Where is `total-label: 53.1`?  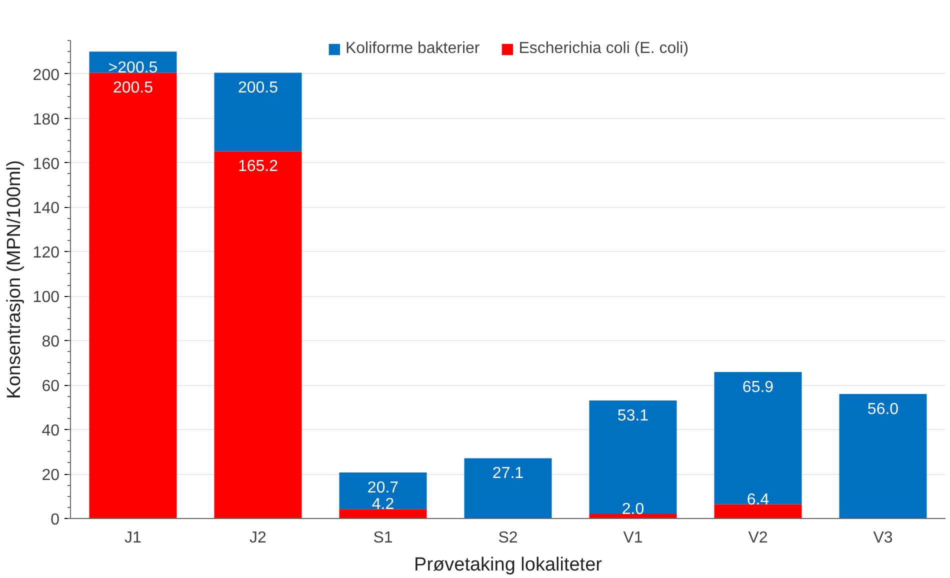
total-label: 53.1 is located at coordinates (633, 415).